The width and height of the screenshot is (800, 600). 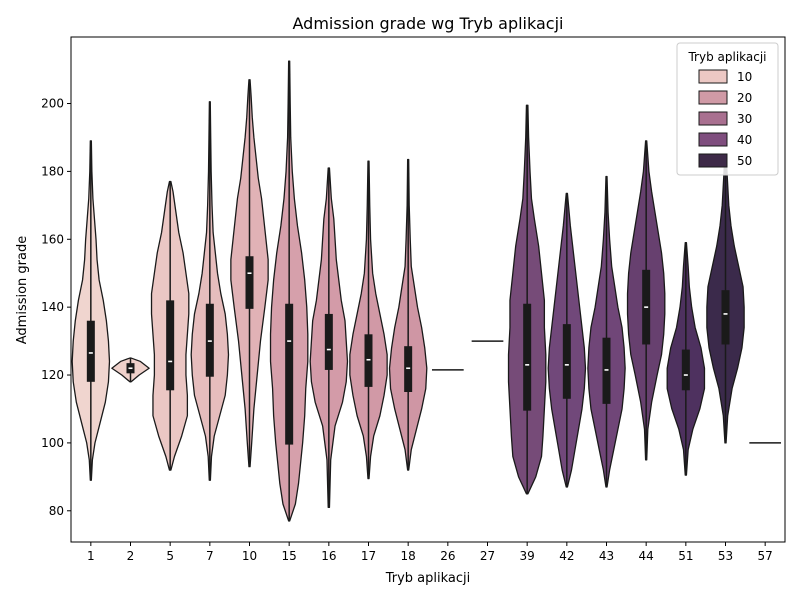 I want to click on x-tick-label-51: 51, so click(x=685, y=556).